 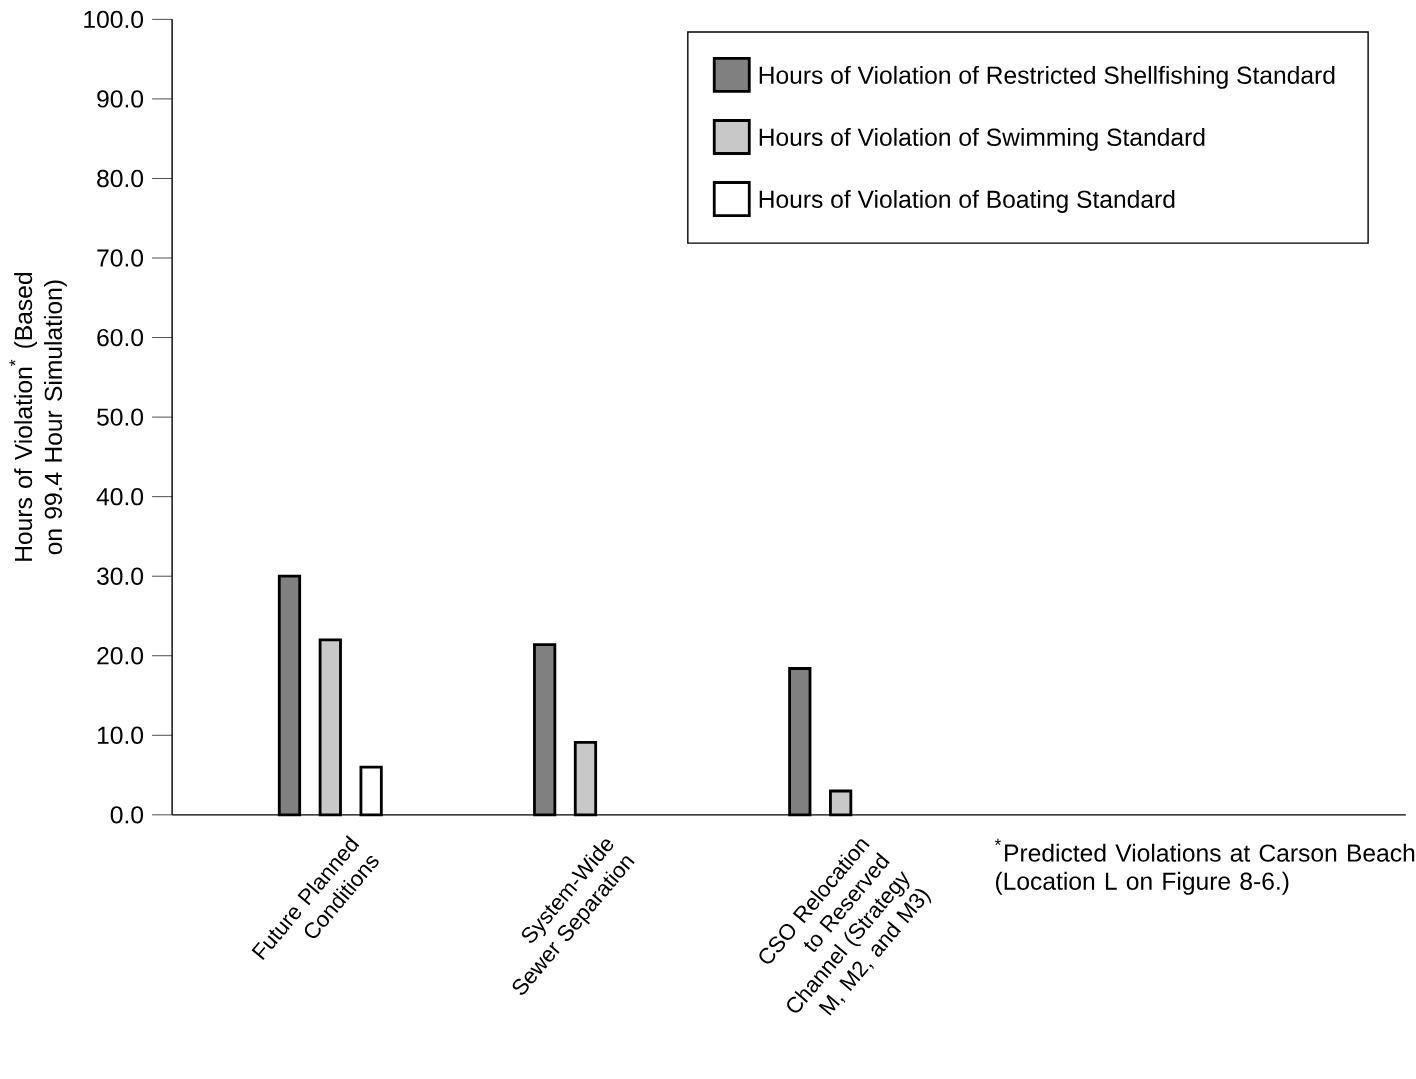 I want to click on y-tick-label: 80.0, so click(x=120, y=178).